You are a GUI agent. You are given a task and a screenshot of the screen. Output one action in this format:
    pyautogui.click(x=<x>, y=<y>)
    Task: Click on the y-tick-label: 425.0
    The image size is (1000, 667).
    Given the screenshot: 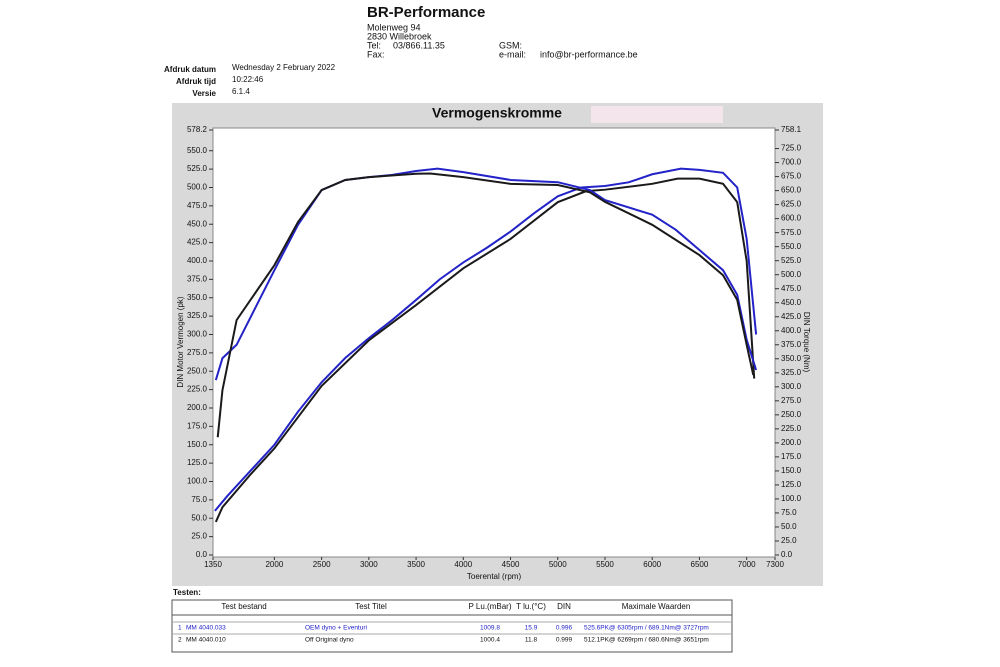 What is the action you would take?
    pyautogui.click(x=197, y=242)
    